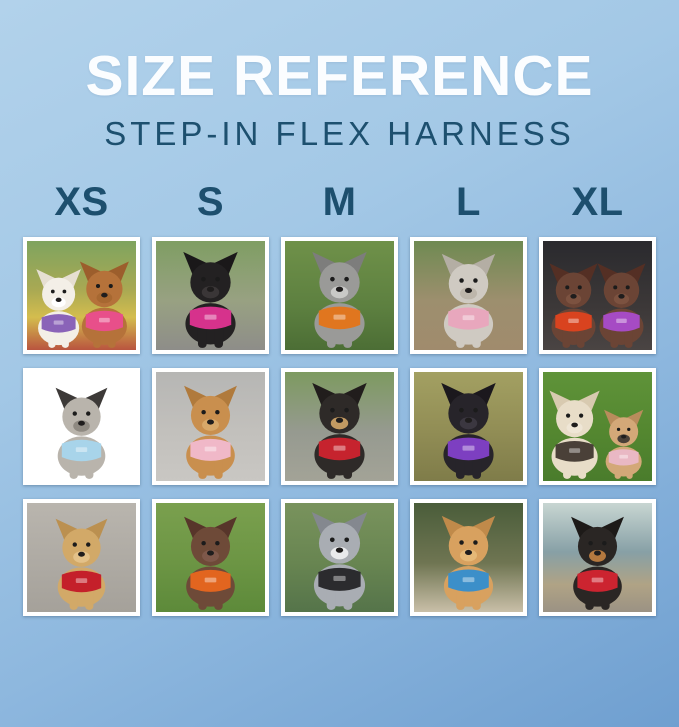 This screenshot has height=727, width=679. What do you see at coordinates (339, 76) in the screenshot?
I see `page-title: SIZE REFERENCE` at bounding box center [339, 76].